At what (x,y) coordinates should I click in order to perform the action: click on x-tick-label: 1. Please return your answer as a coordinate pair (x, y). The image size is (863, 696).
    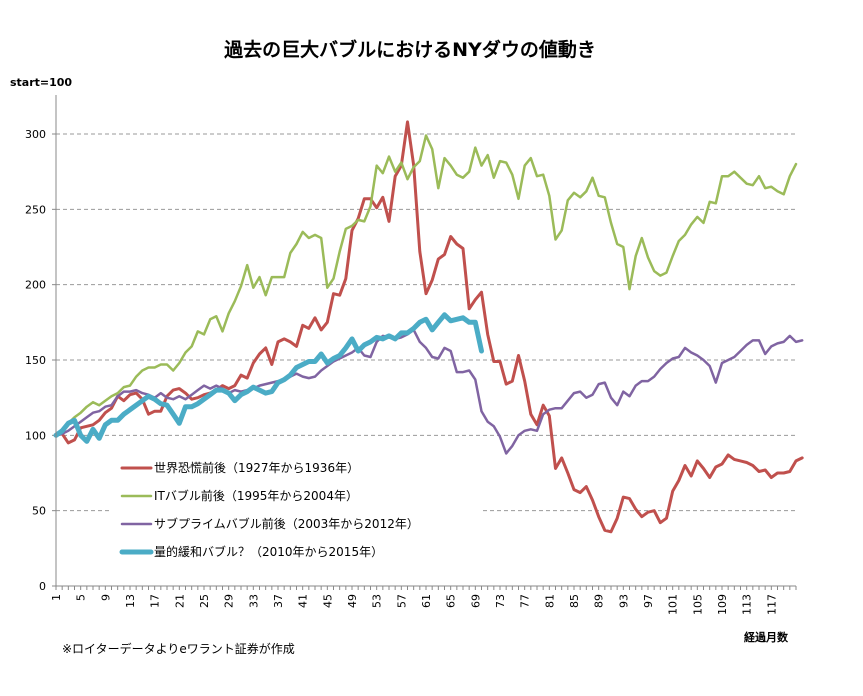
    Looking at the image, I should click on (56, 597).